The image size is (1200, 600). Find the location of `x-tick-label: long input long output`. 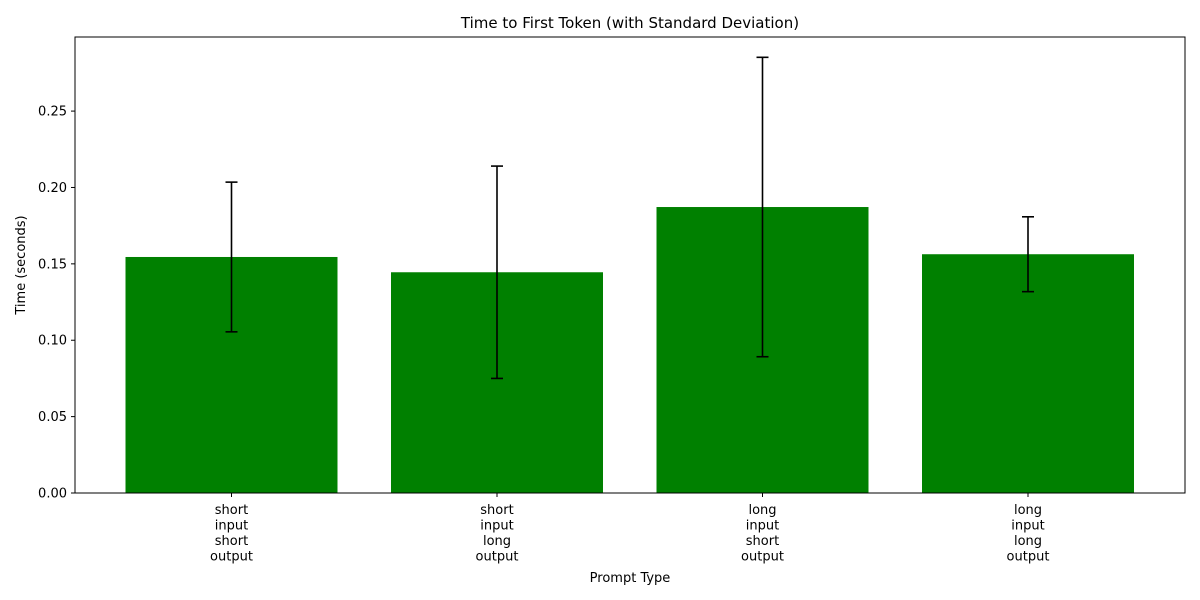

x-tick-label: long input long output is located at coordinates (1028, 534).